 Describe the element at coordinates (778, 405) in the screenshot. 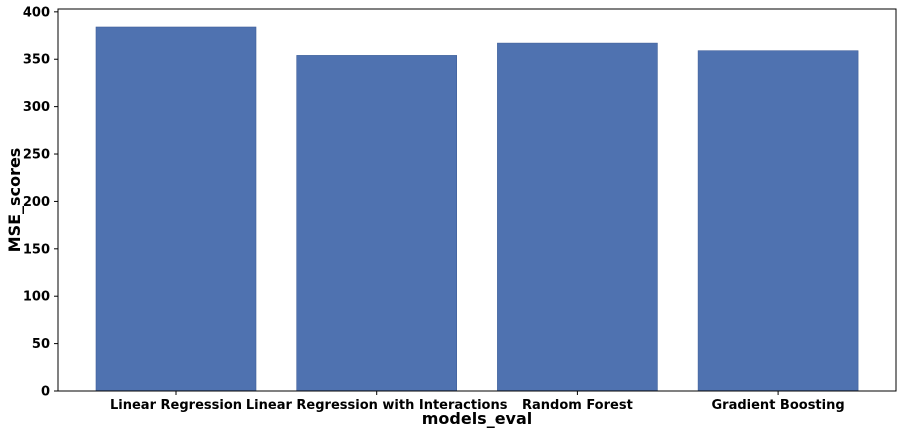

I see `x-tick-label: Gradient Boosting` at that location.